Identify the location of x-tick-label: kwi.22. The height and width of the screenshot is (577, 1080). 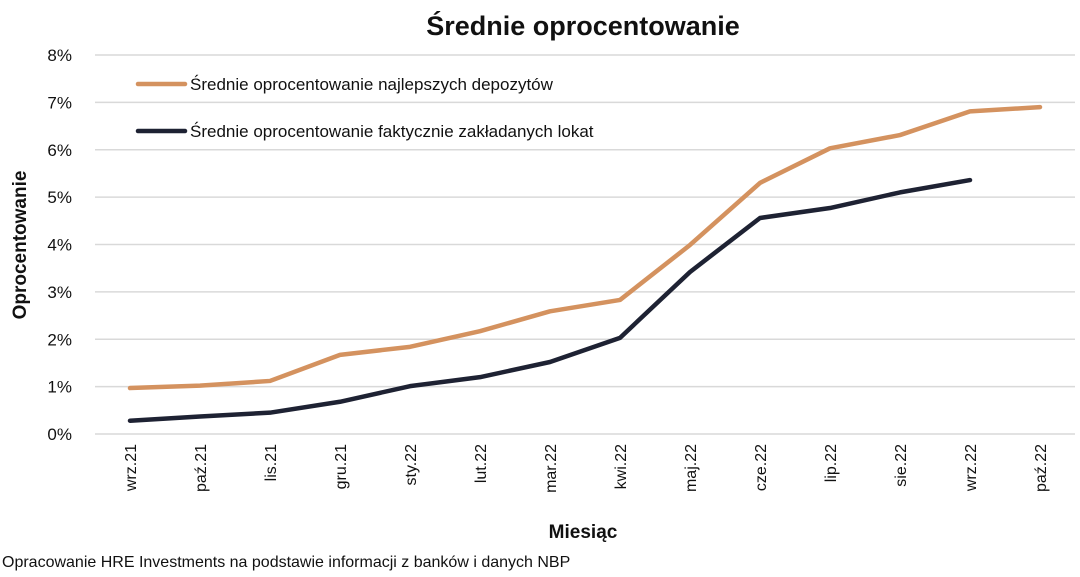
(621, 466).